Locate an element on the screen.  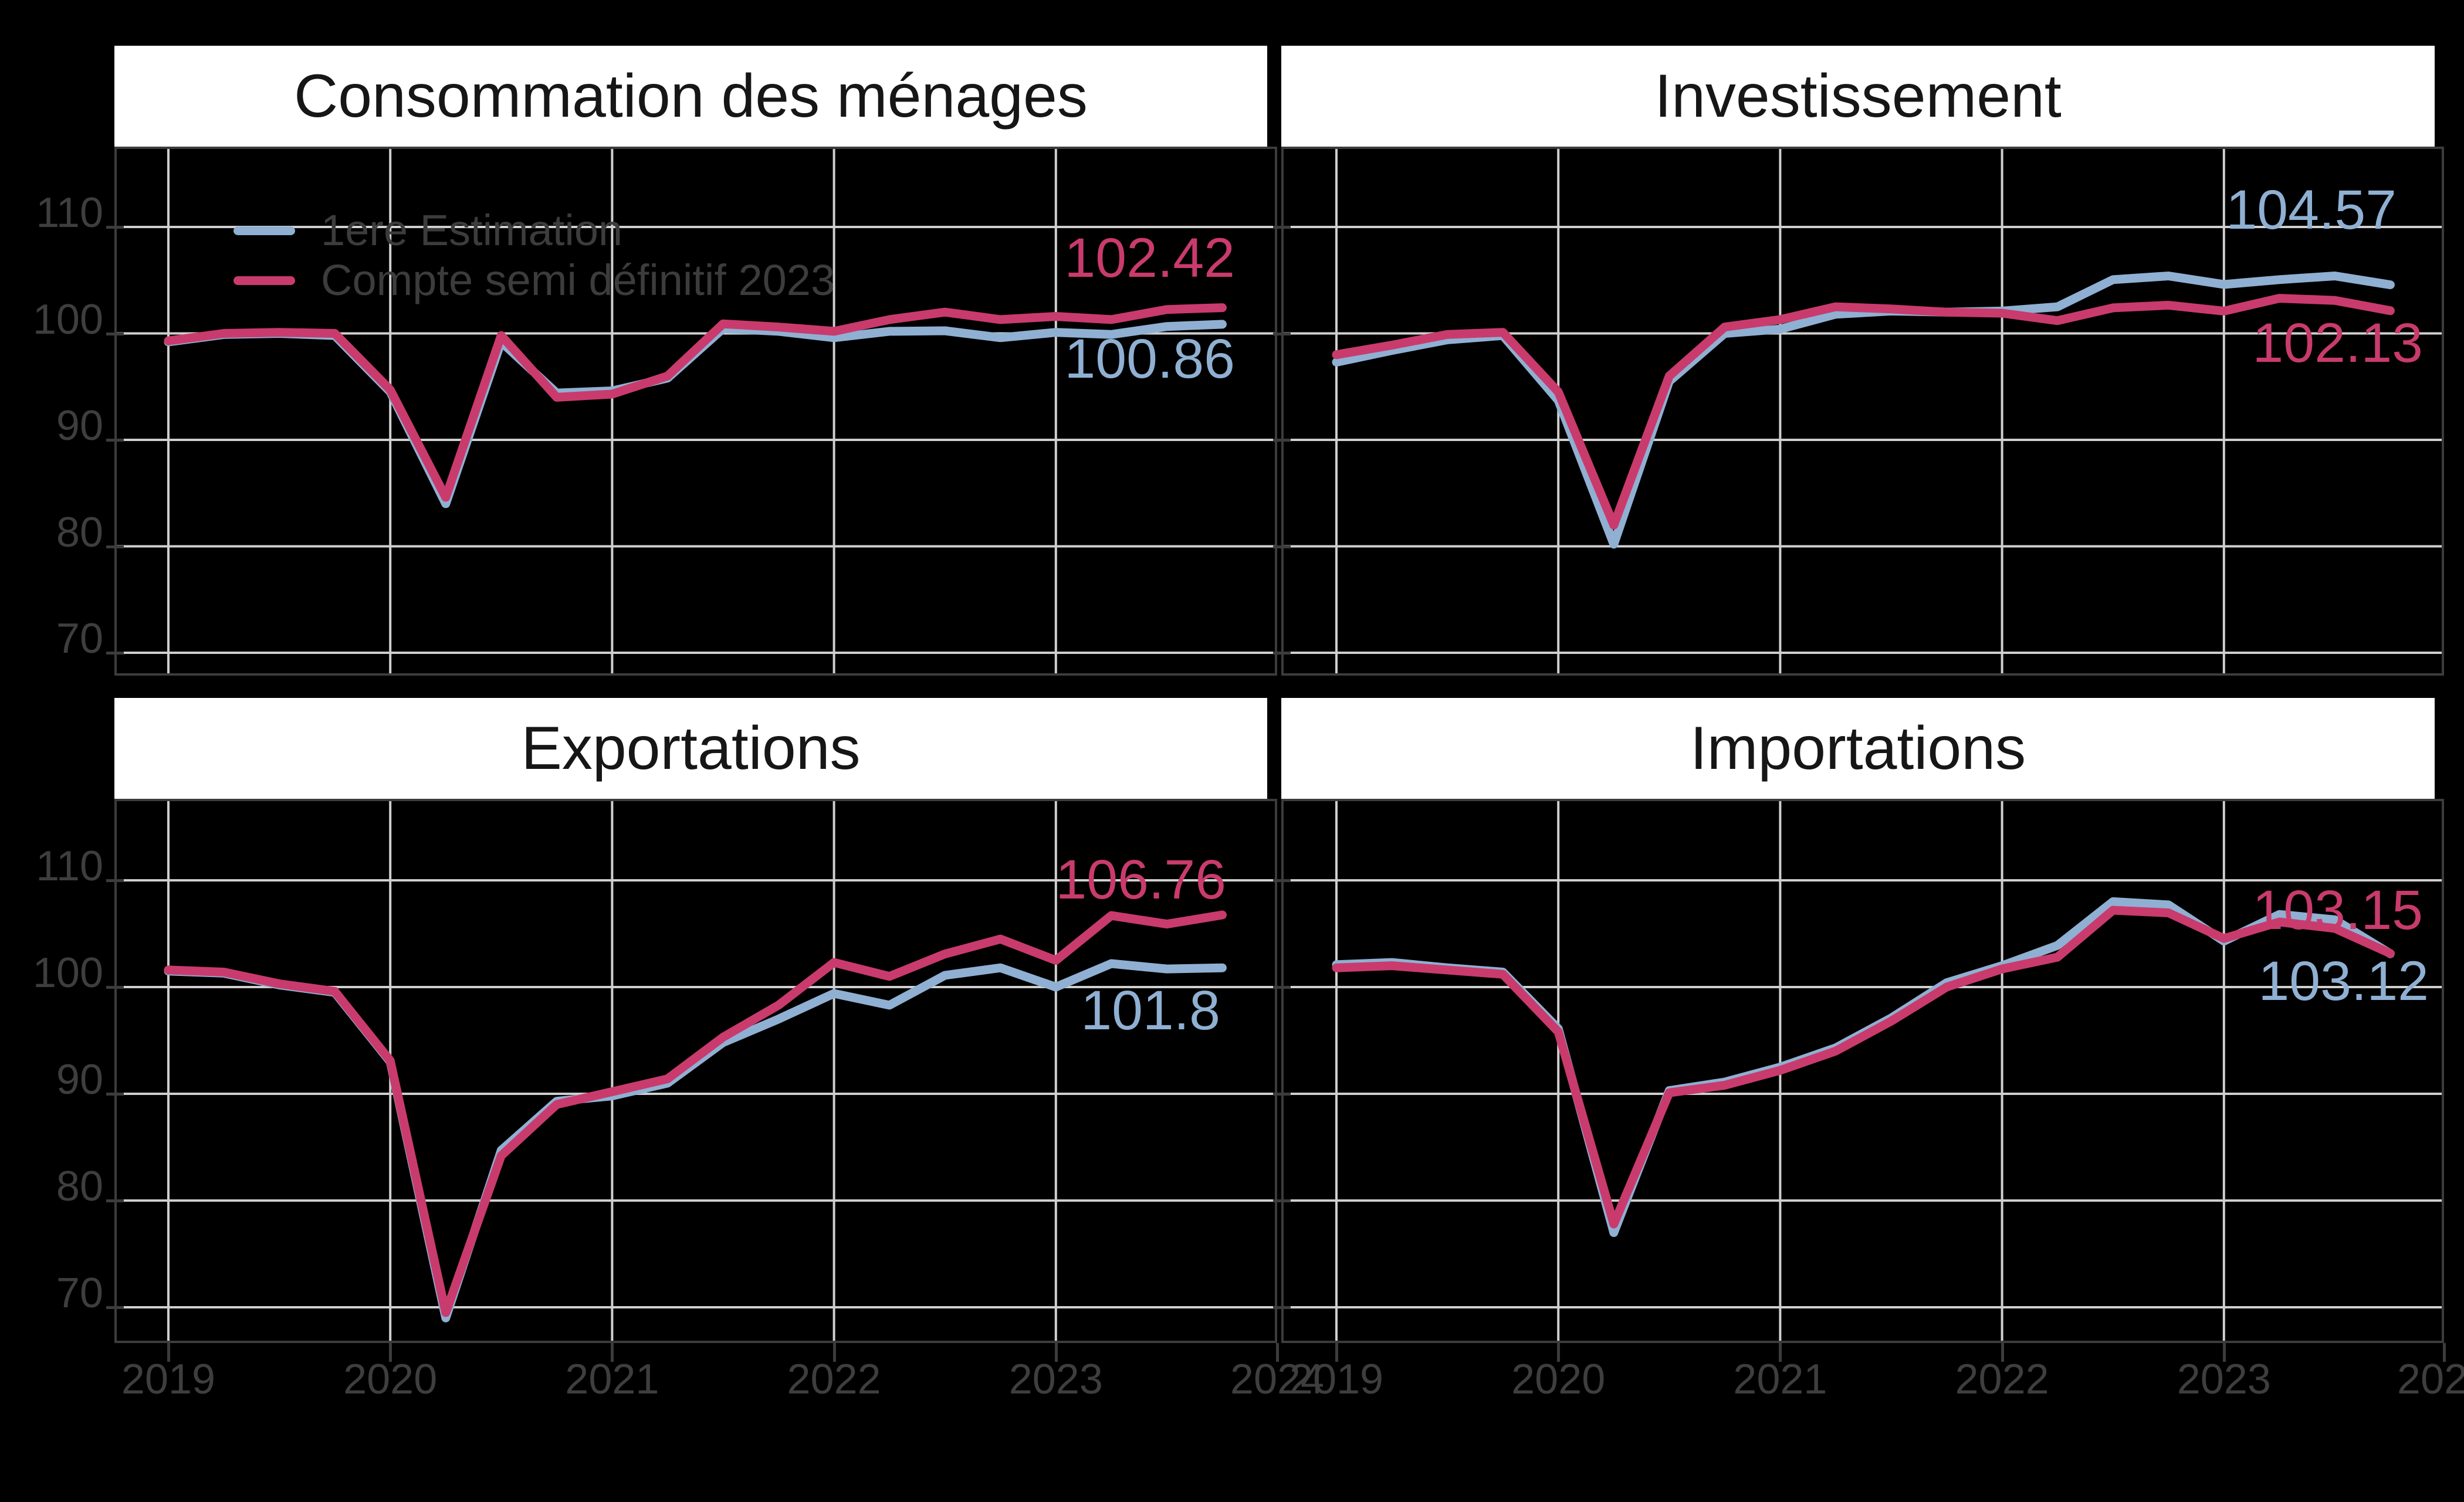
legend-item-label: 1ere Estimation is located at coordinates (472, 231).